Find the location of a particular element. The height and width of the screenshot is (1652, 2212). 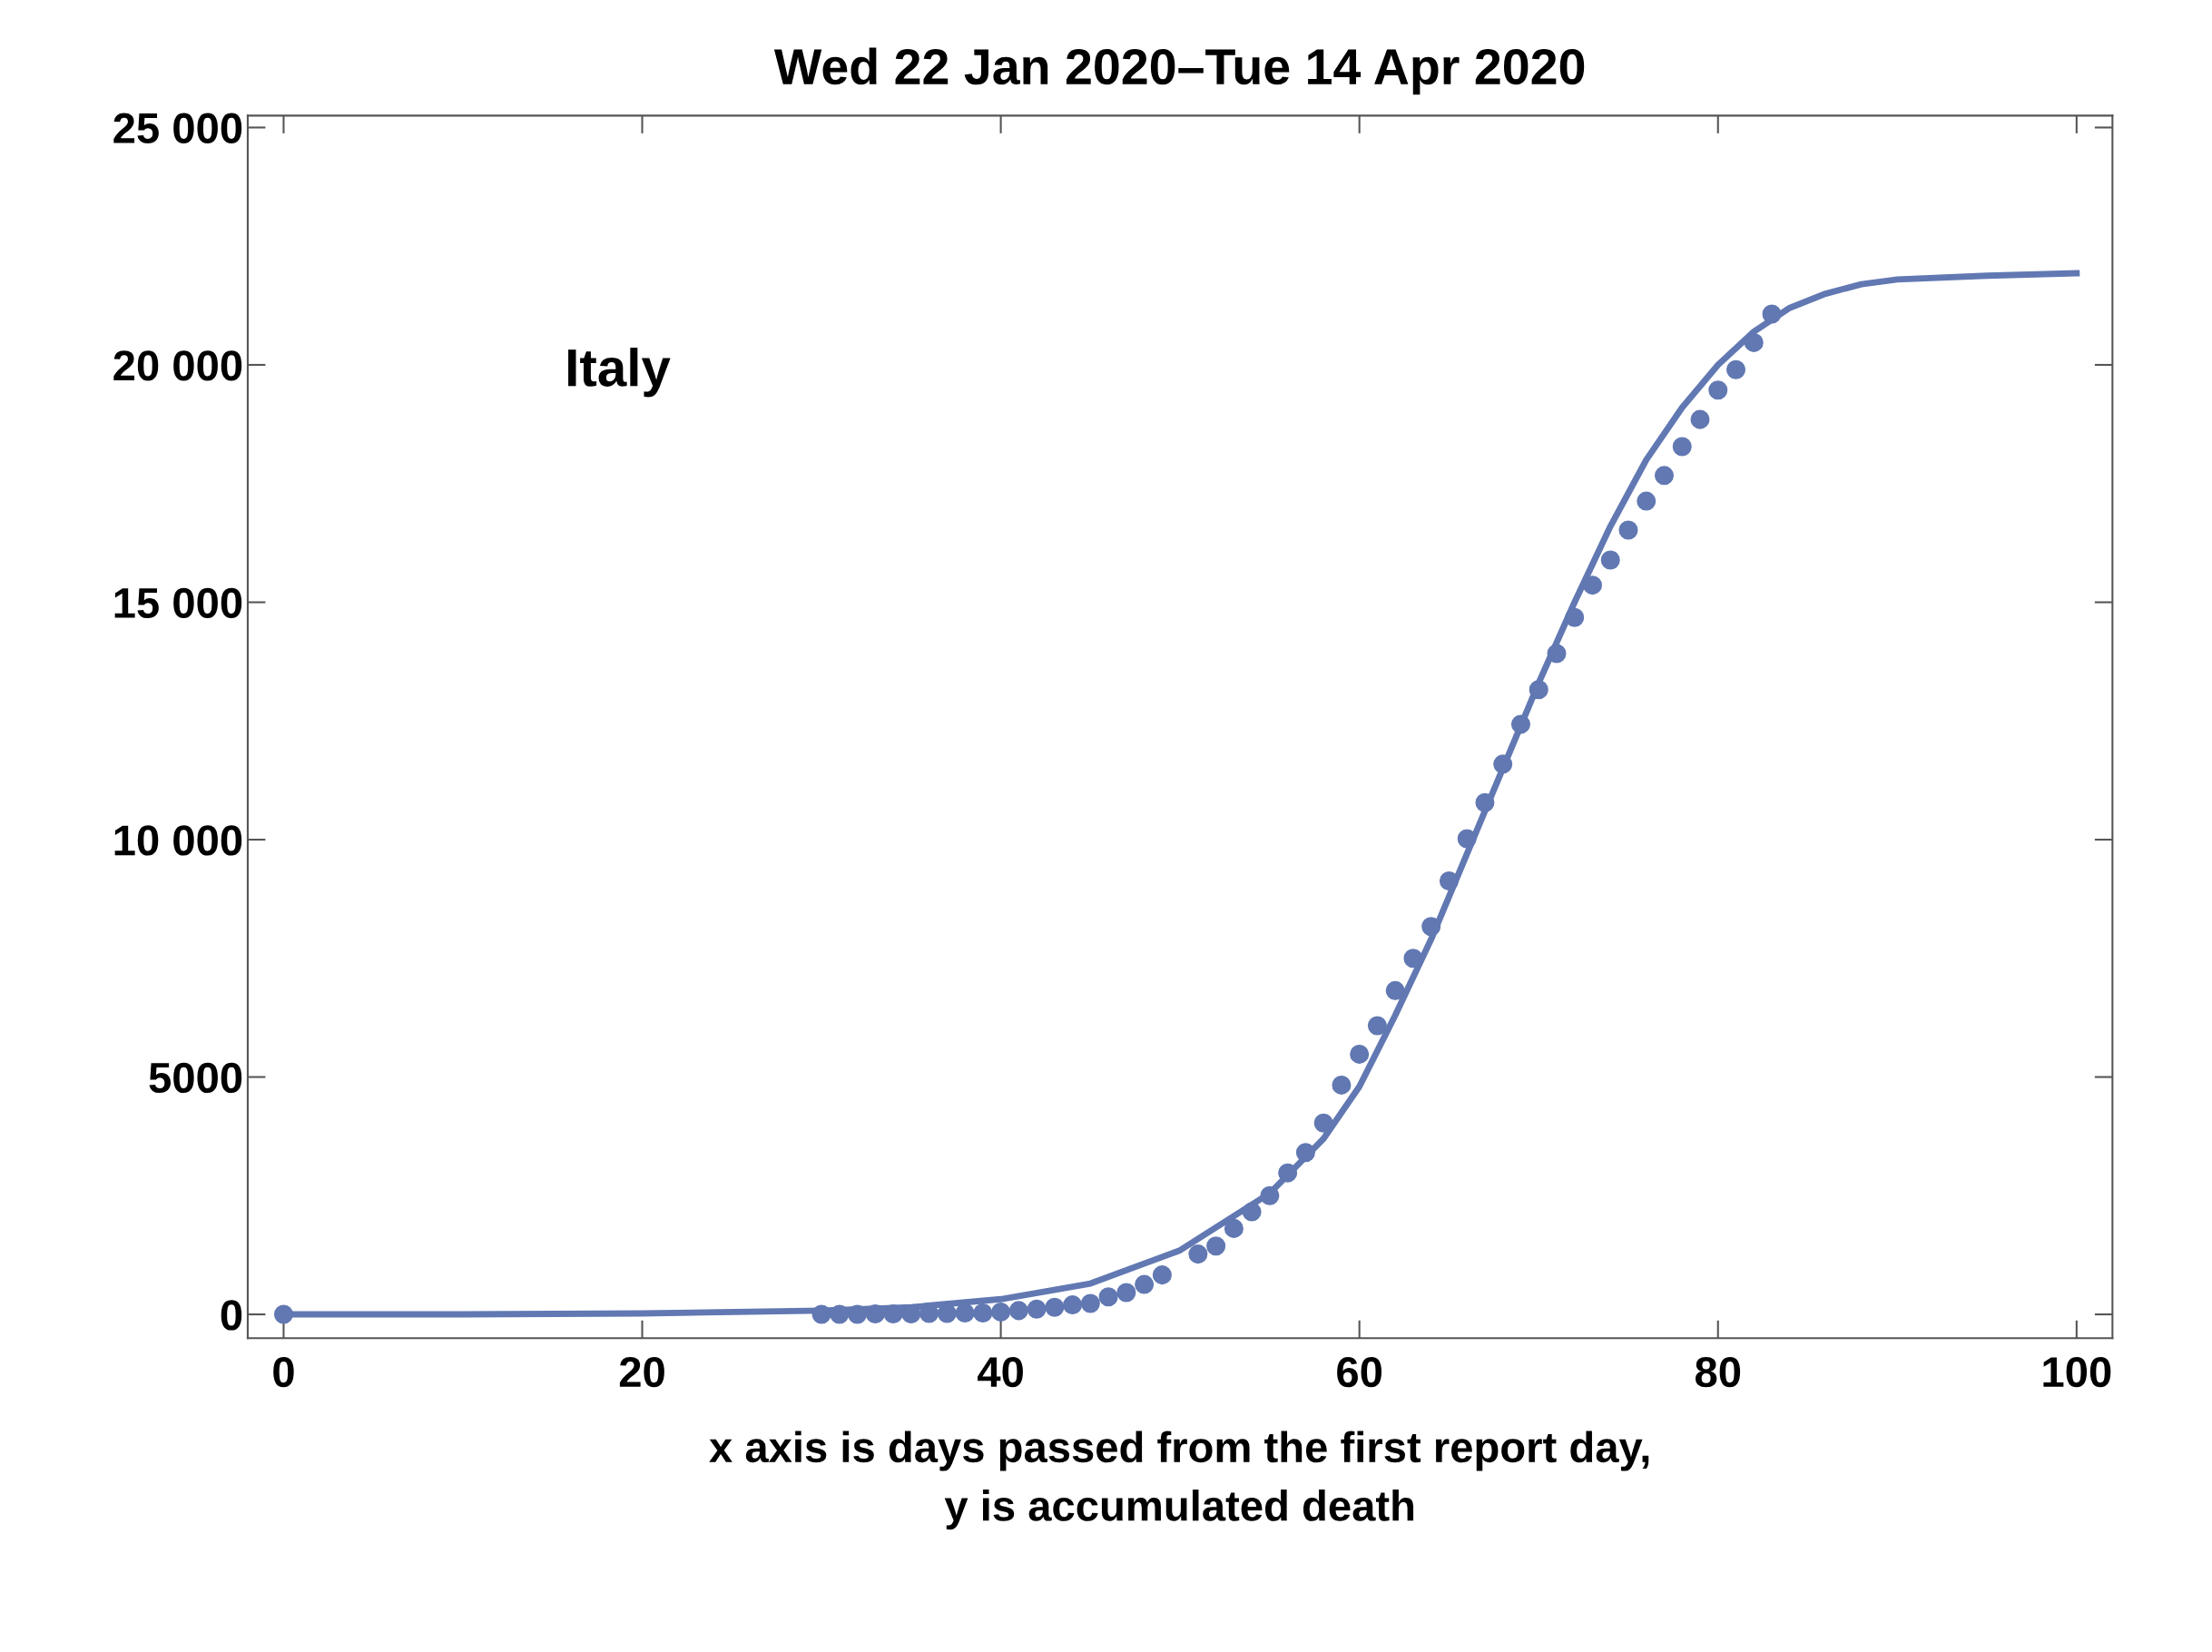

y-tick-label: 25 000 is located at coordinates (177, 128).